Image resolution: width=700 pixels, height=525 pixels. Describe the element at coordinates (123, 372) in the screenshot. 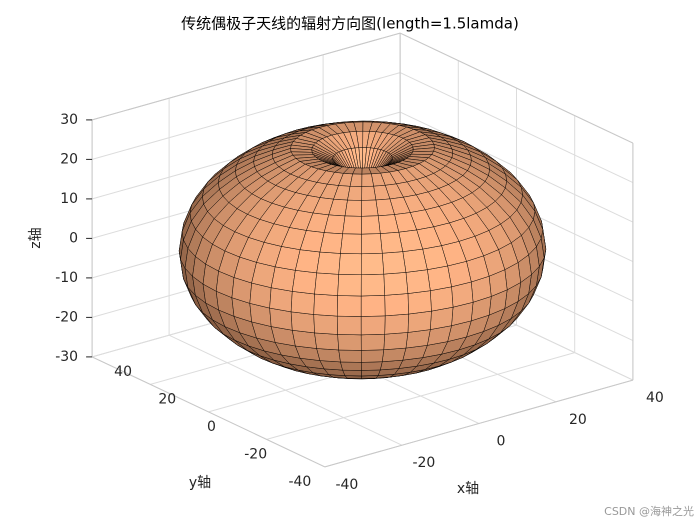

I see `y-tick-label: 40` at that location.